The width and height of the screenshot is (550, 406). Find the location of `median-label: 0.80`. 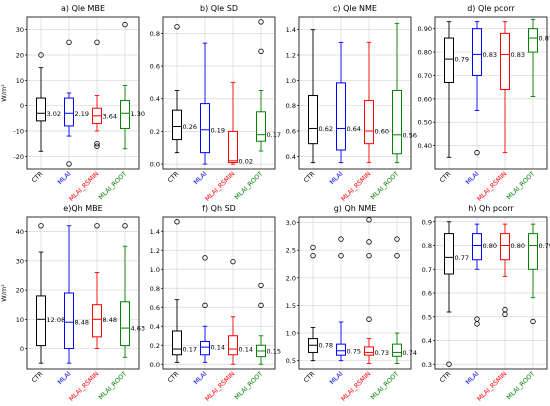

median-label: 0.80 is located at coordinates (518, 246).